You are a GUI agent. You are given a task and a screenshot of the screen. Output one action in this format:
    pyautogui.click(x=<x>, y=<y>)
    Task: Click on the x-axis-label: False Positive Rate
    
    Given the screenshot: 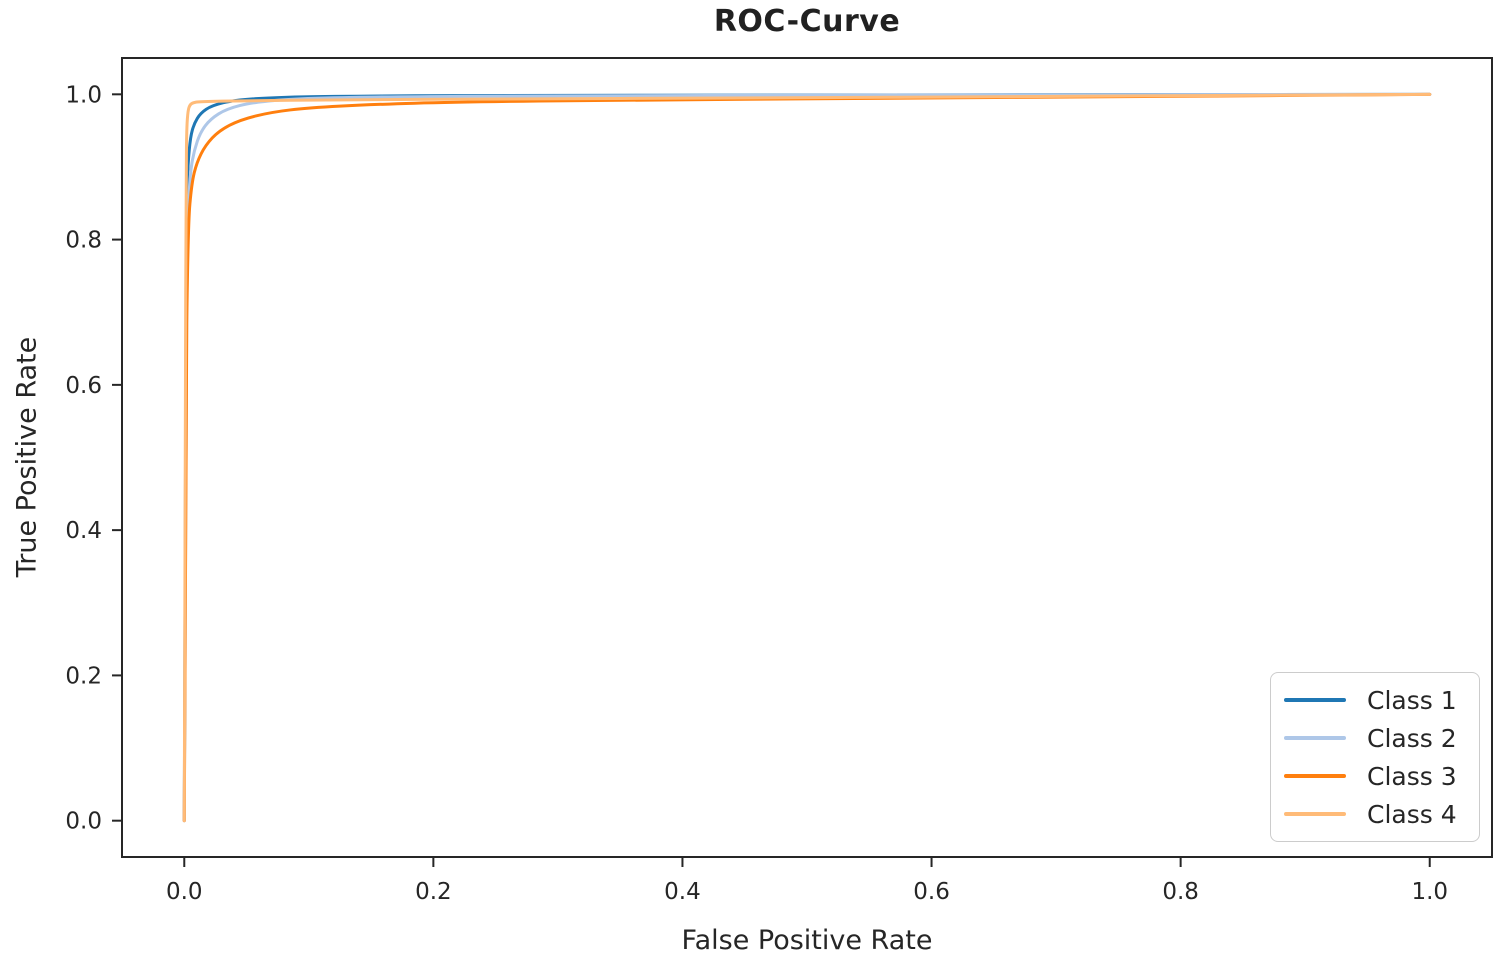 What is the action you would take?
    pyautogui.click(x=807, y=940)
    